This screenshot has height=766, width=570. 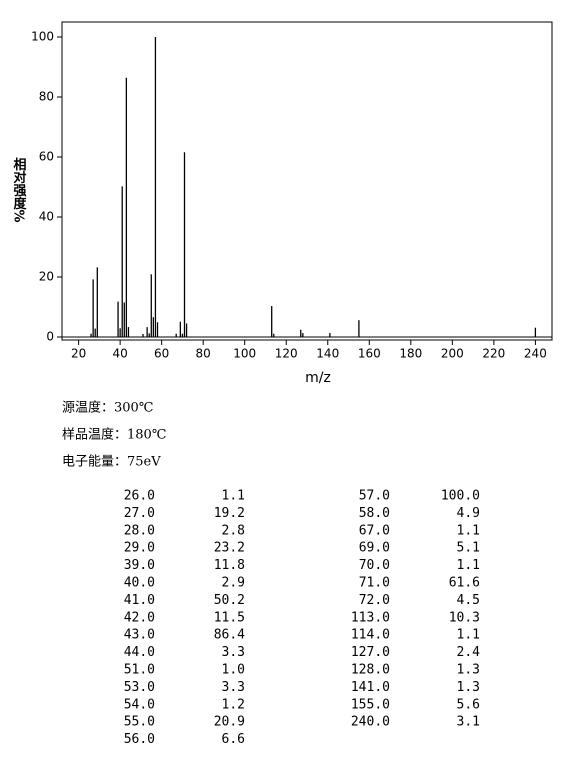 What do you see at coordinates (233, 704) in the screenshot?
I see `intensity-cell: 1.2` at bounding box center [233, 704].